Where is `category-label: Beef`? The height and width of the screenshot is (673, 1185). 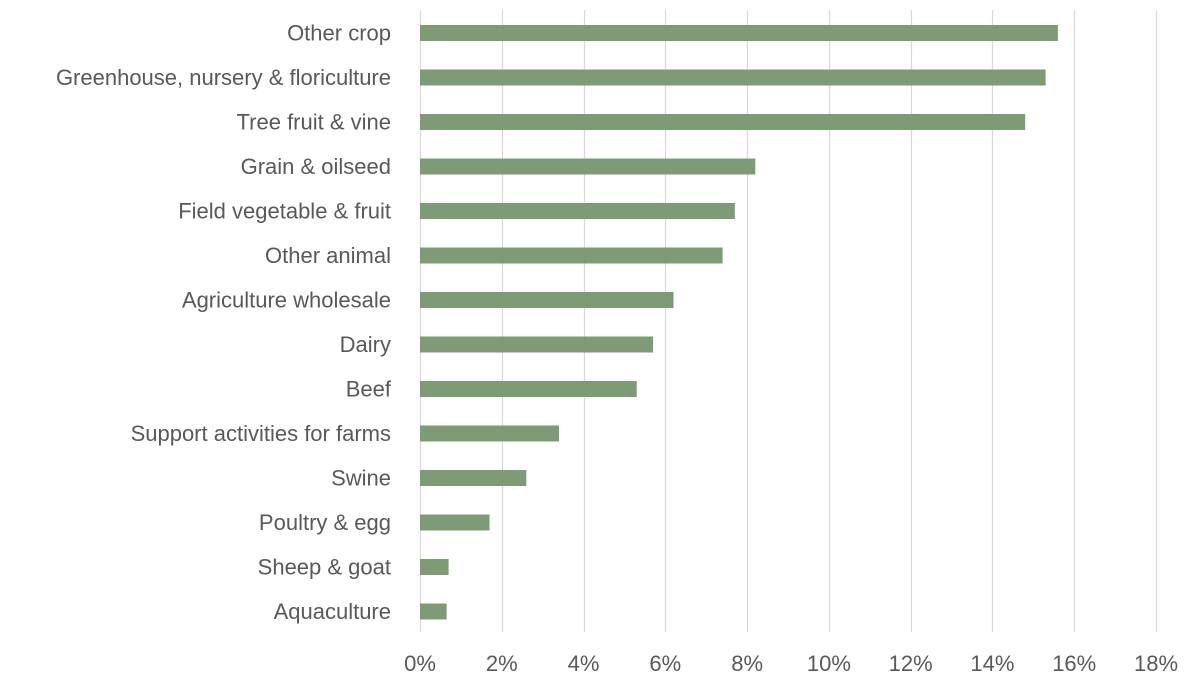 category-label: Beef is located at coordinates (369, 389).